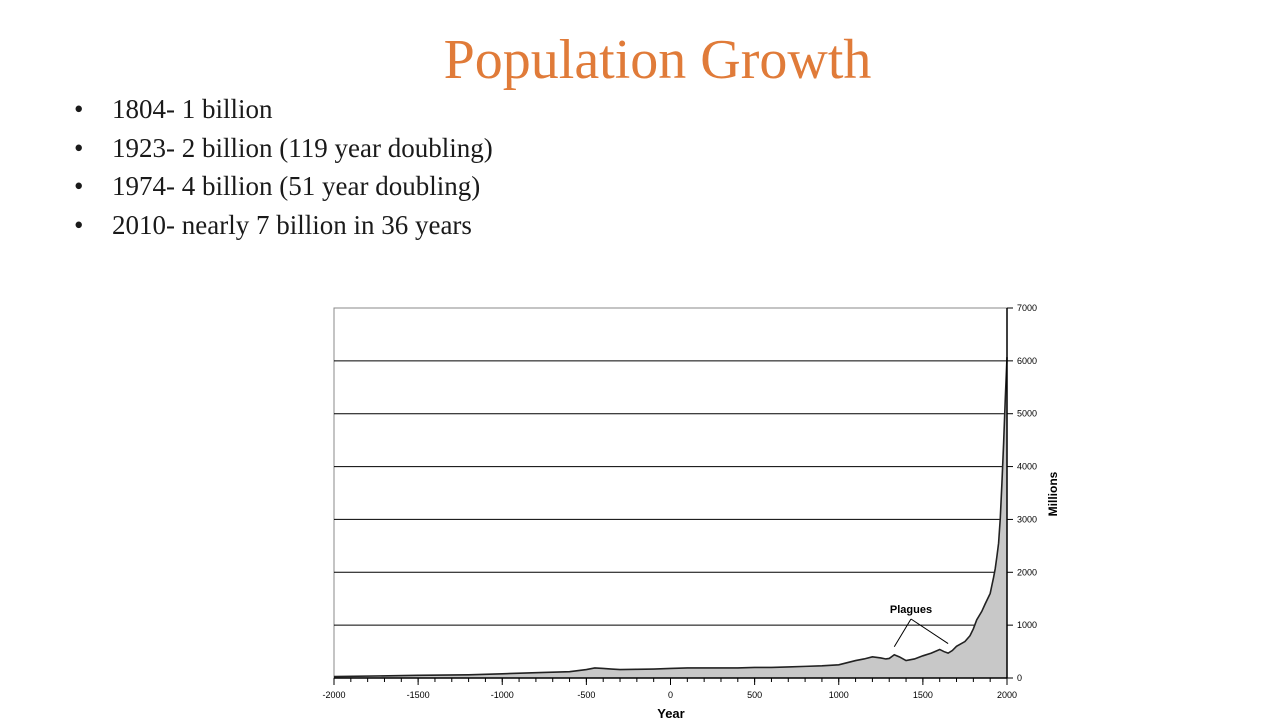 The image size is (1280, 720). Describe the element at coordinates (502, 695) in the screenshot. I see `x-tick-label: -1000` at that location.